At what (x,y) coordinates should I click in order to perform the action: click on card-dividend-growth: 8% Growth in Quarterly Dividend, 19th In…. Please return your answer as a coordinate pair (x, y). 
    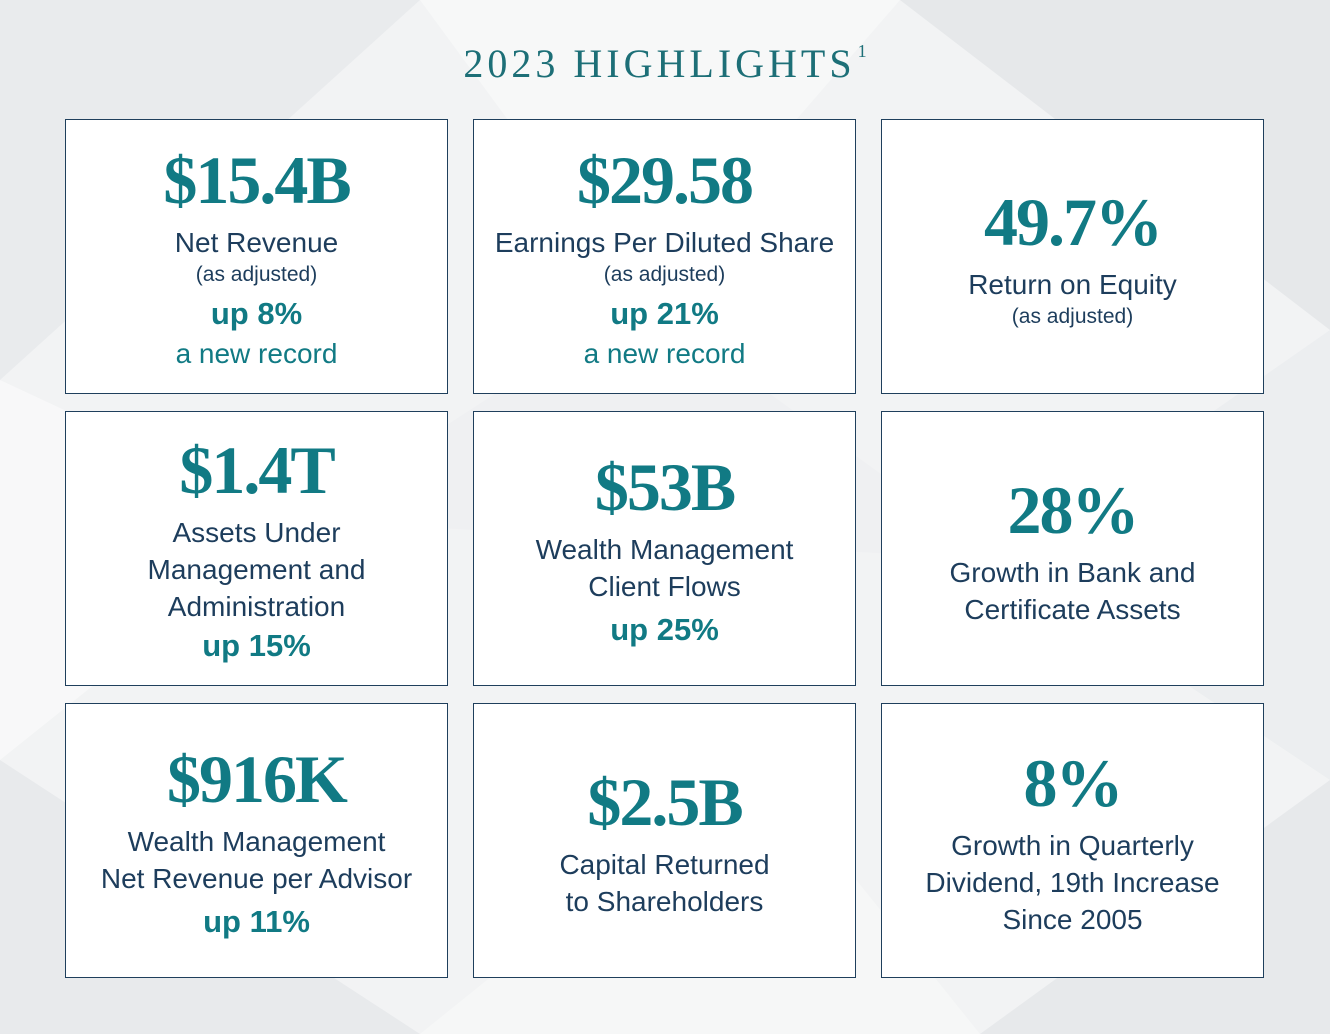
    Looking at the image, I should click on (1072, 840).